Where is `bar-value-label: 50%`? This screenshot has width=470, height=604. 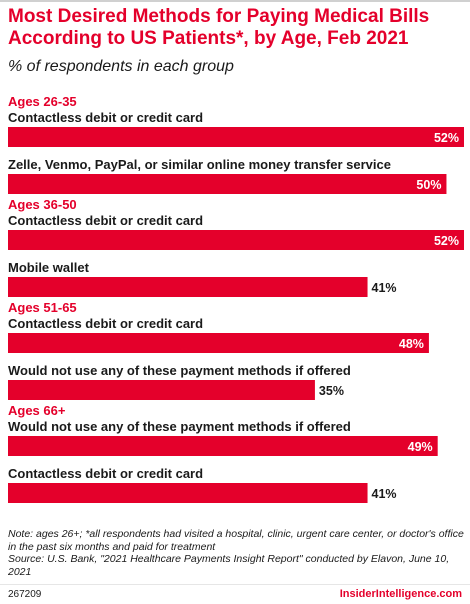
bar-value-label: 50% is located at coordinates (428, 185).